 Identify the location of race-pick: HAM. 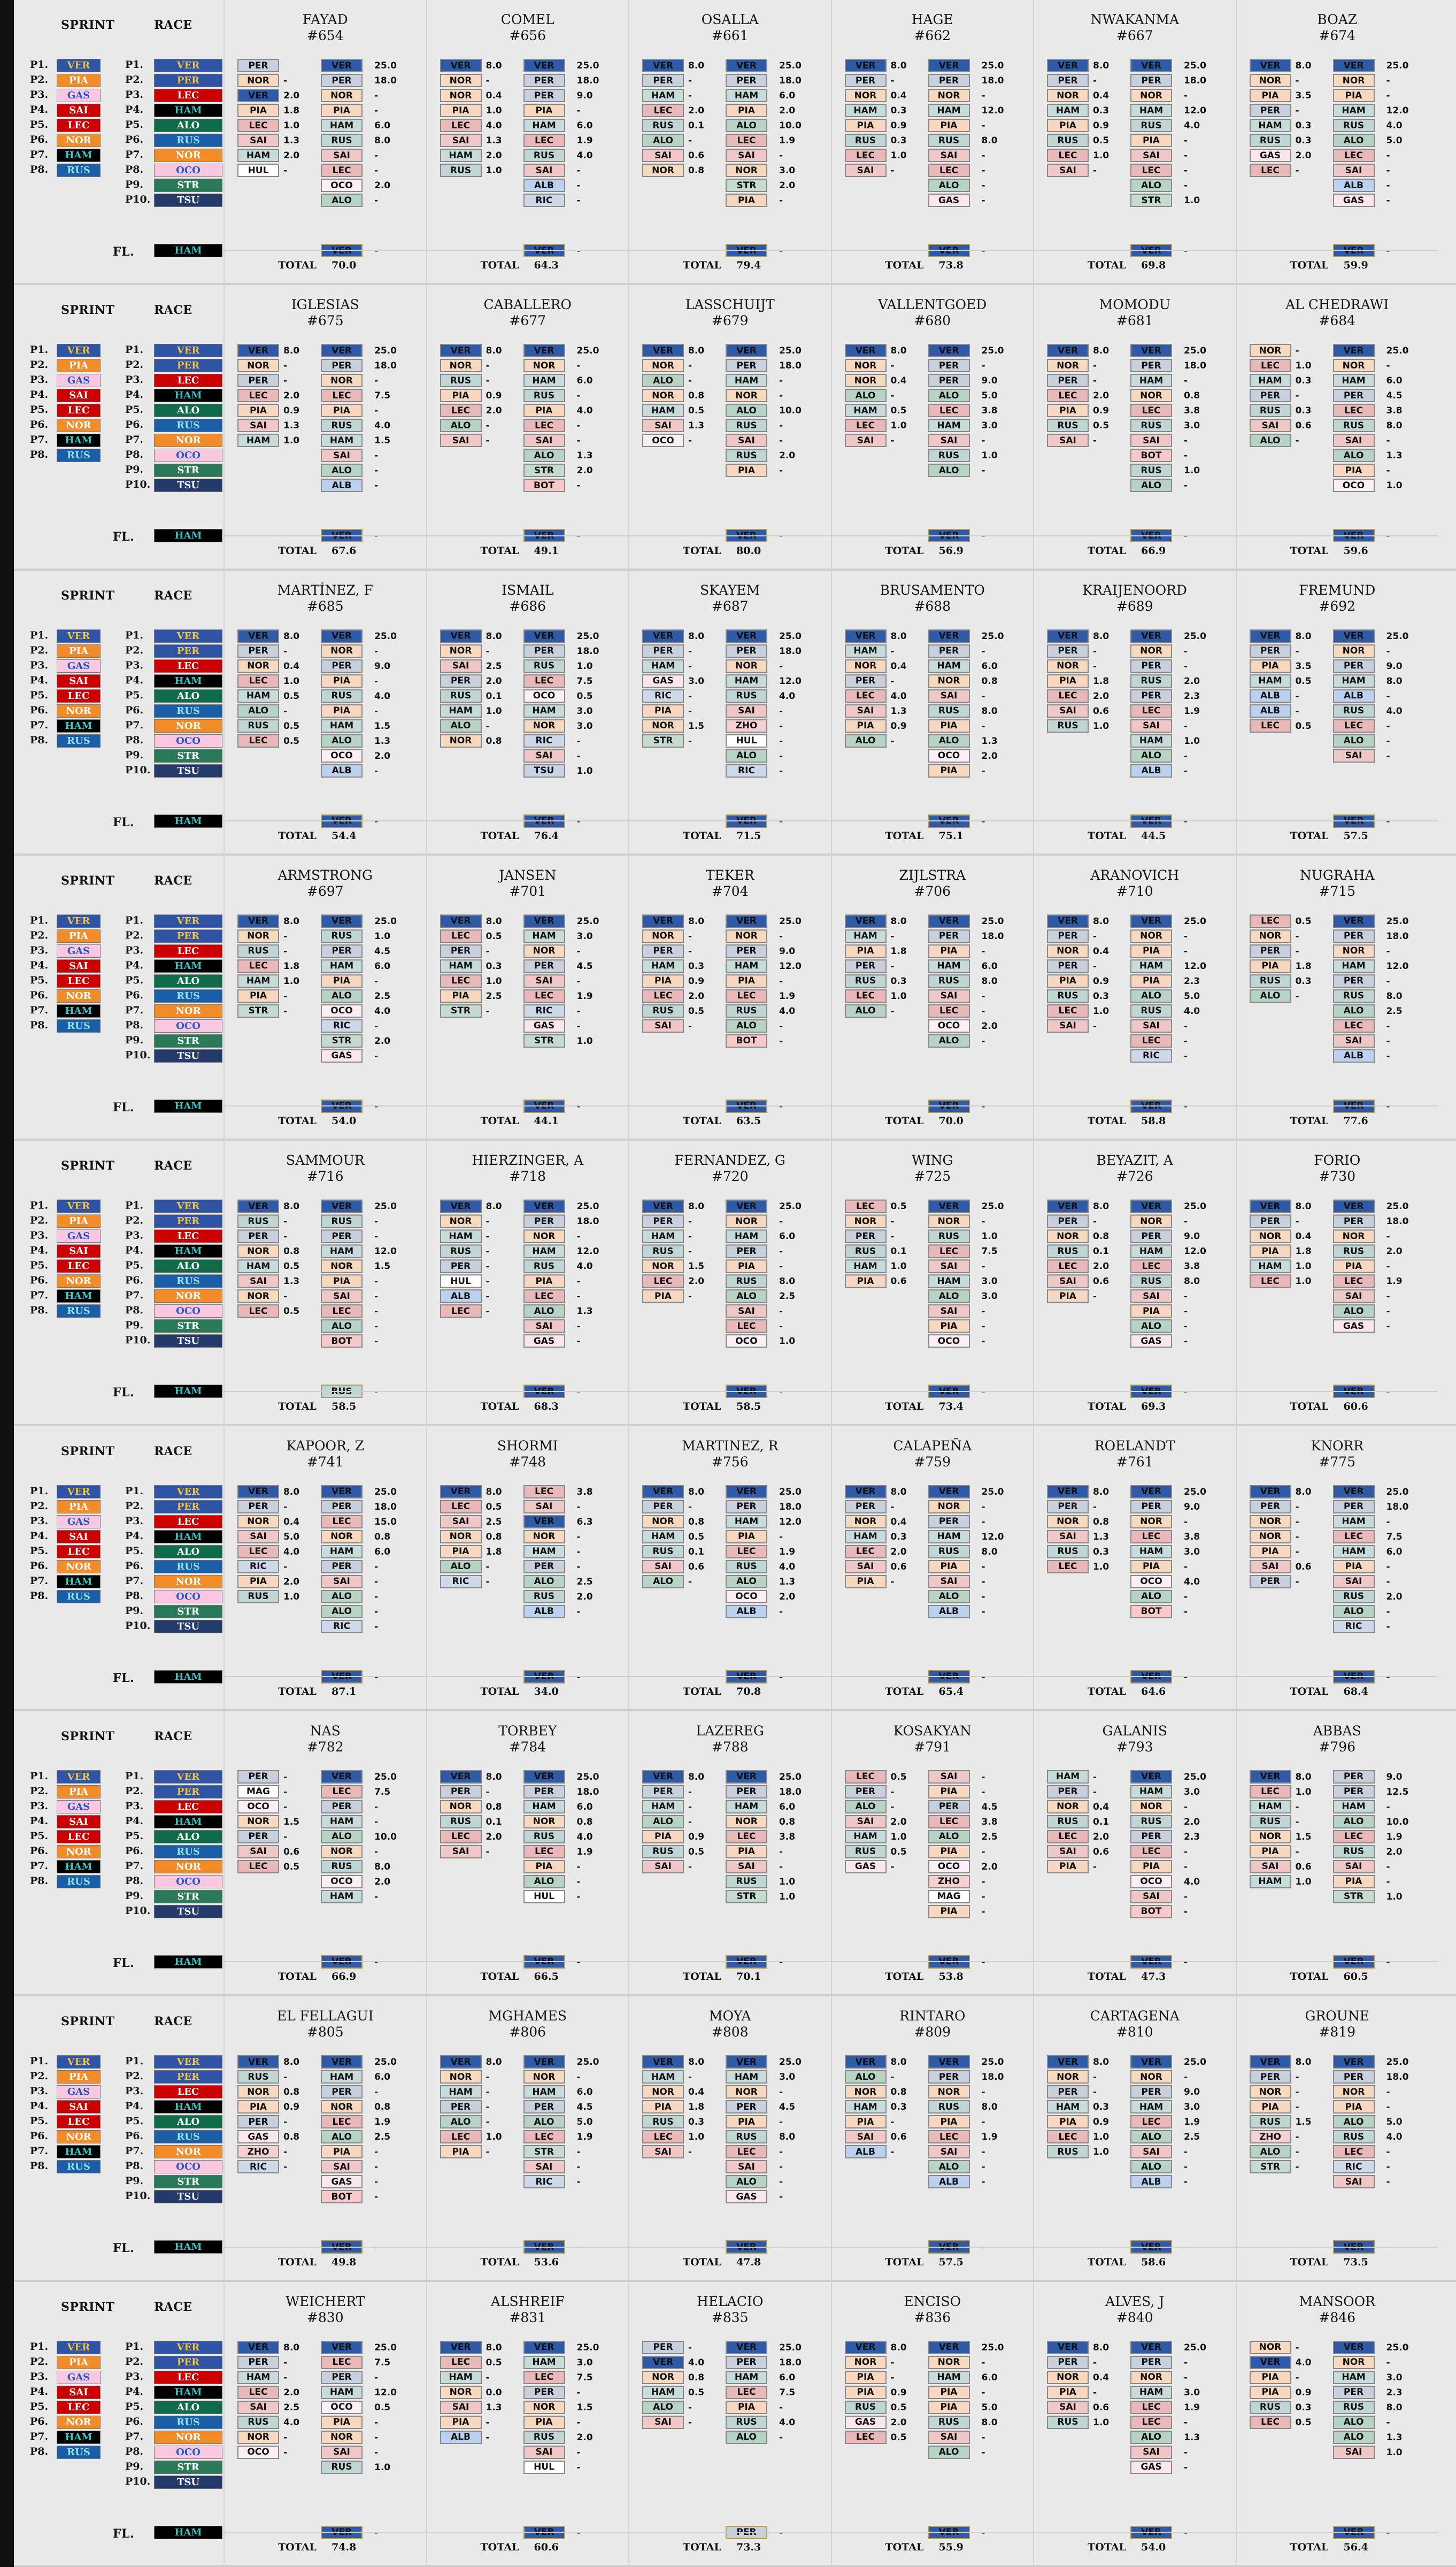
(949, 1281).